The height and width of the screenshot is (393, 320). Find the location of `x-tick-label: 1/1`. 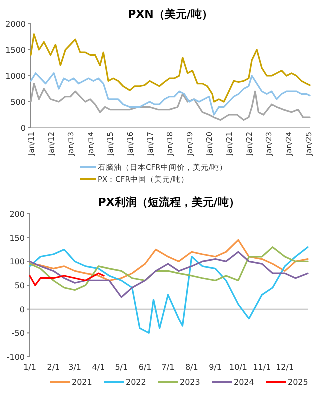

x-tick-label: 1/1 is located at coordinates (30, 367).